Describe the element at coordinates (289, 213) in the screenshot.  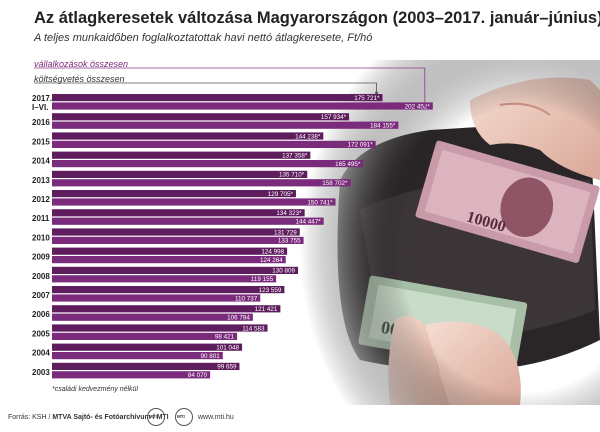
I see `data-label: 134 323*` at that location.